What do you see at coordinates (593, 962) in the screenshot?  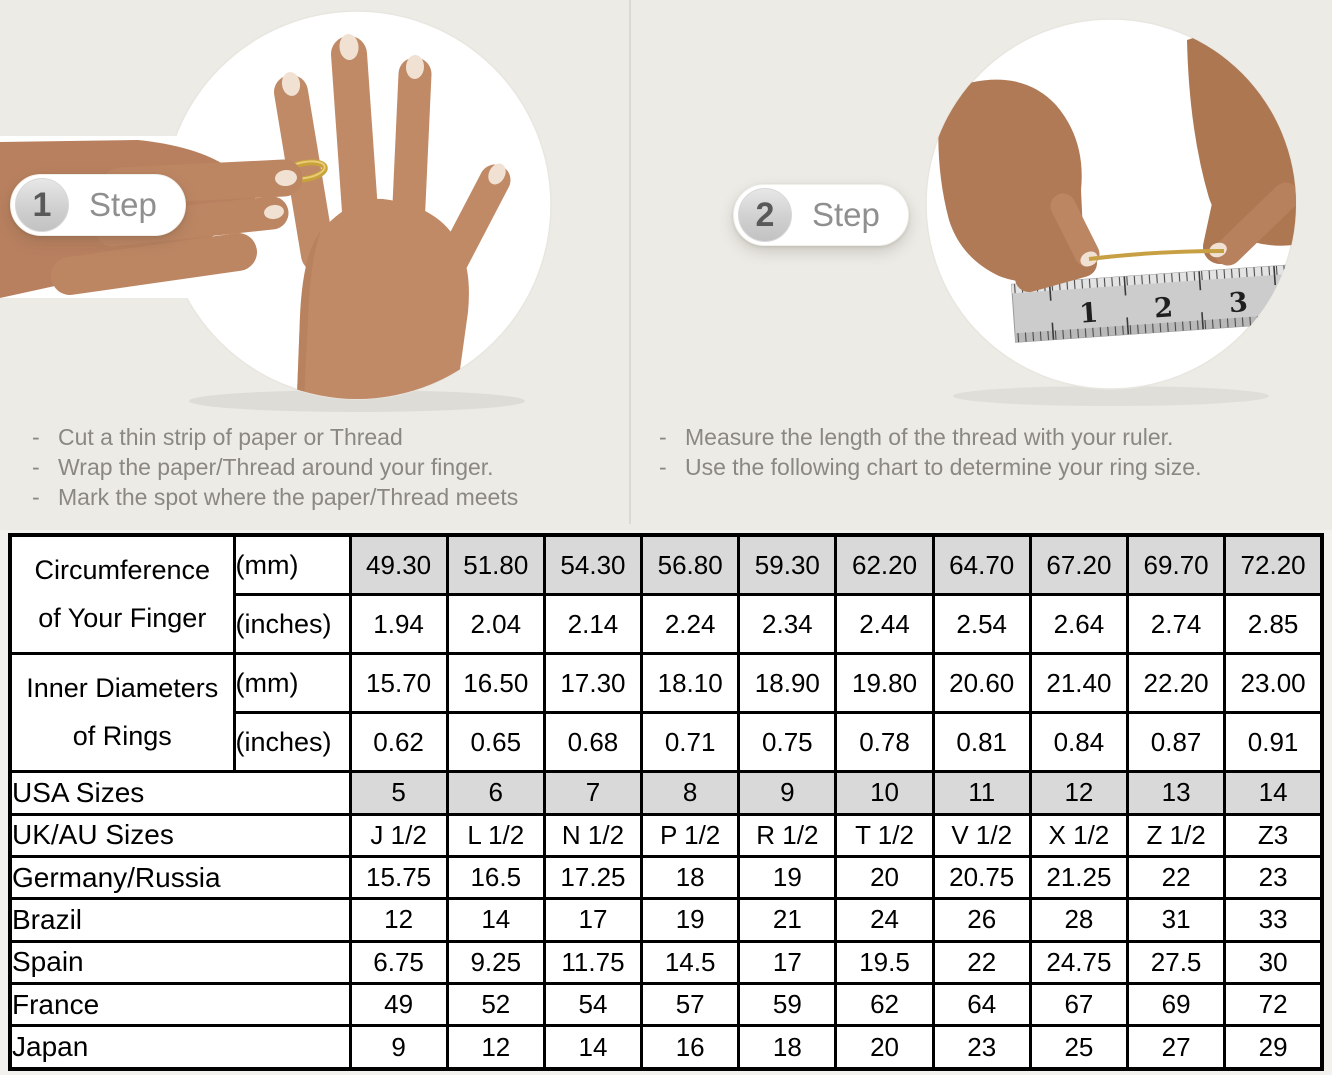 I see `value-cell: 11.75` at bounding box center [593, 962].